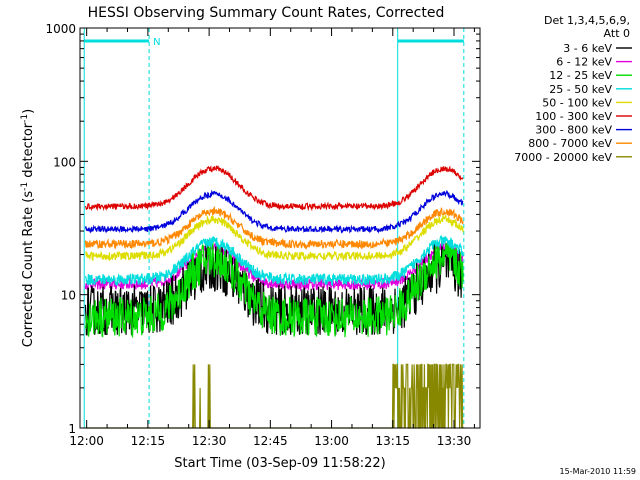 This screenshot has height=480, width=640. Describe the element at coordinates (331, 441) in the screenshot. I see `x-tick-label: 13:00` at that location.